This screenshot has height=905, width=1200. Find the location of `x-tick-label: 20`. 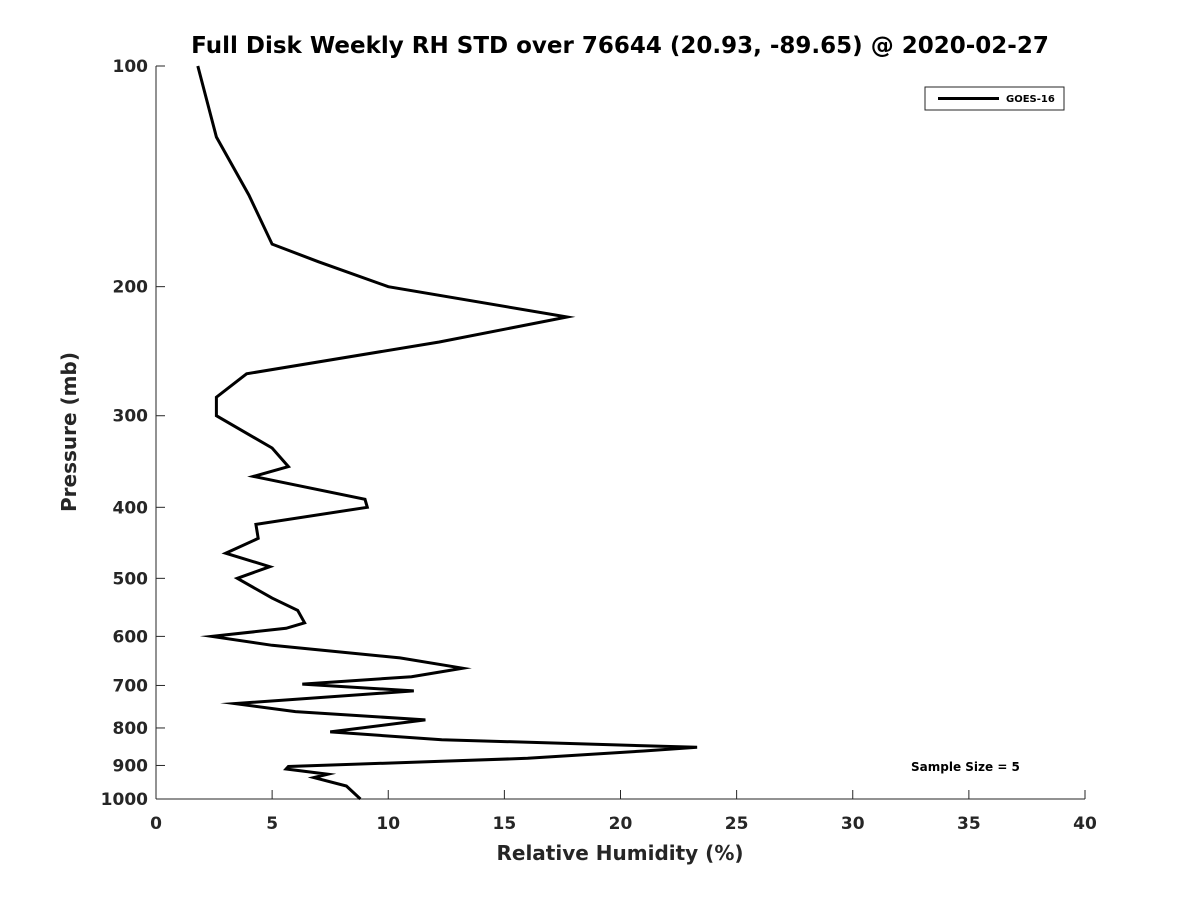

x-tick-label: 20 is located at coordinates (621, 824).